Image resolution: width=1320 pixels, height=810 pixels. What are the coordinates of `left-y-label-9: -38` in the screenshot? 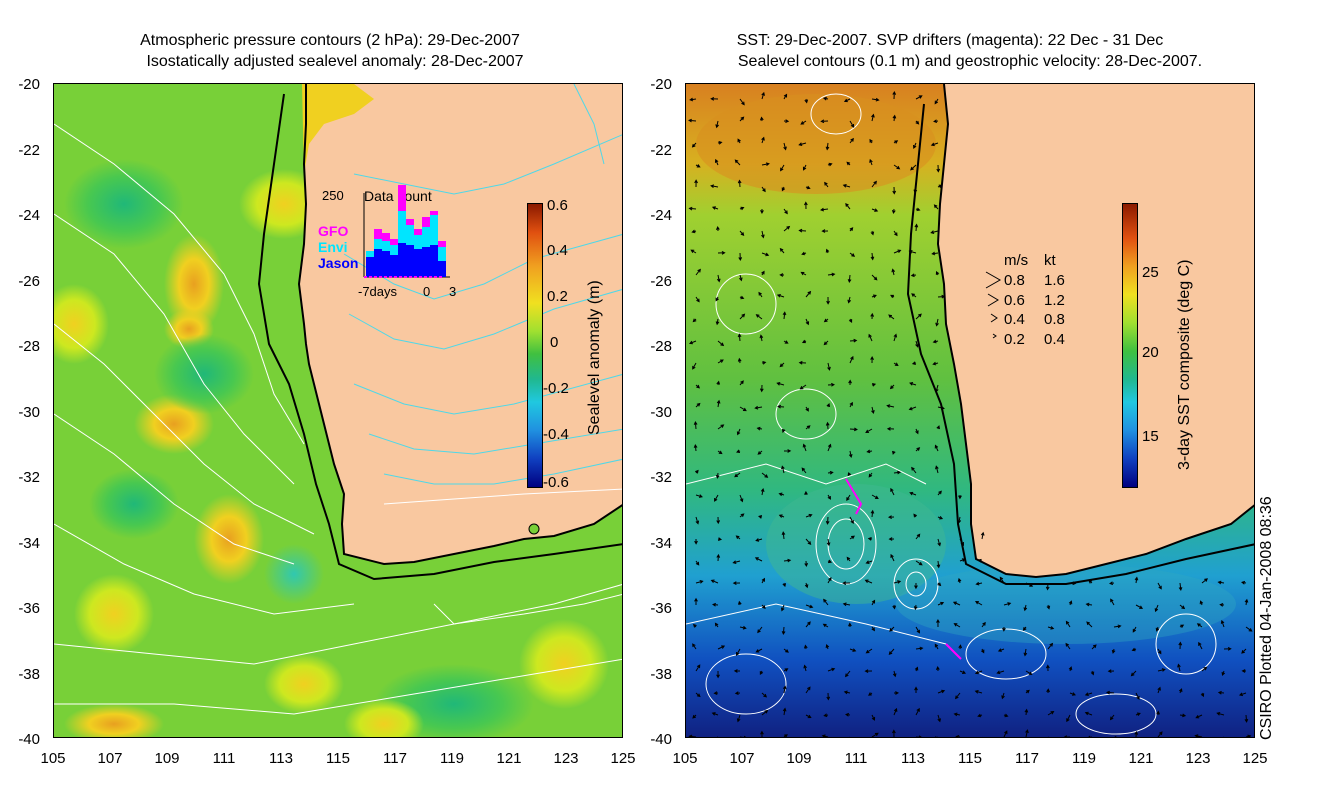 It's located at (29, 674).